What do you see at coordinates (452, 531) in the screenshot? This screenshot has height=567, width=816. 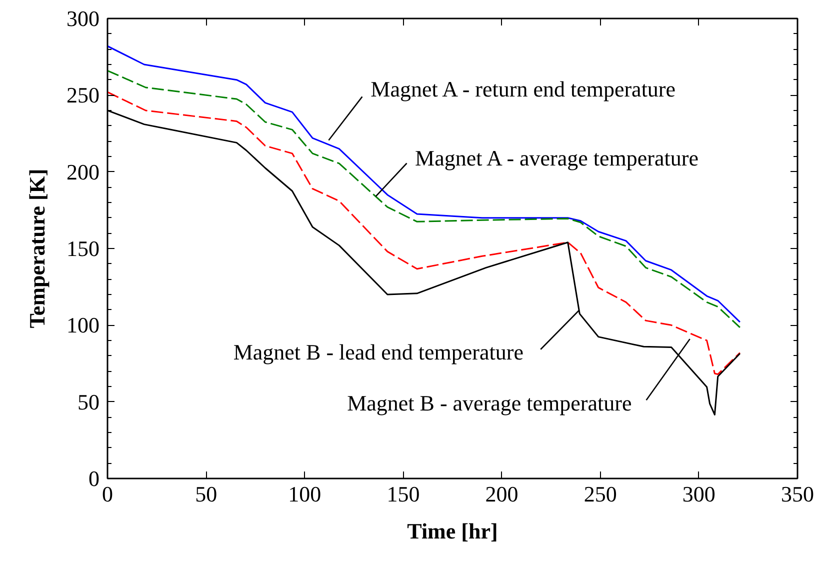 I see `x-axis-title: Time [hr]` at bounding box center [452, 531].